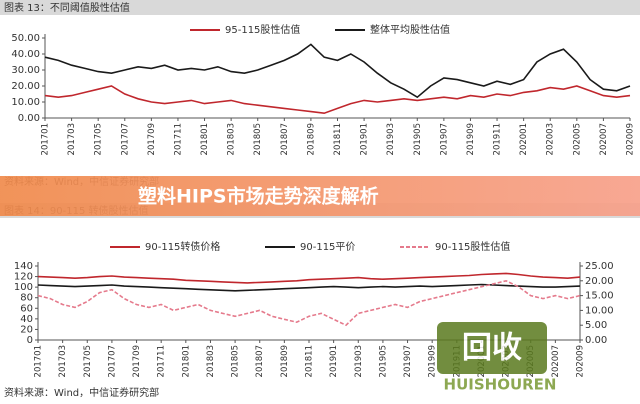 The height and width of the screenshot is (404, 640). I want to click on watermark-brand: HUISHOUREN, so click(500, 385).